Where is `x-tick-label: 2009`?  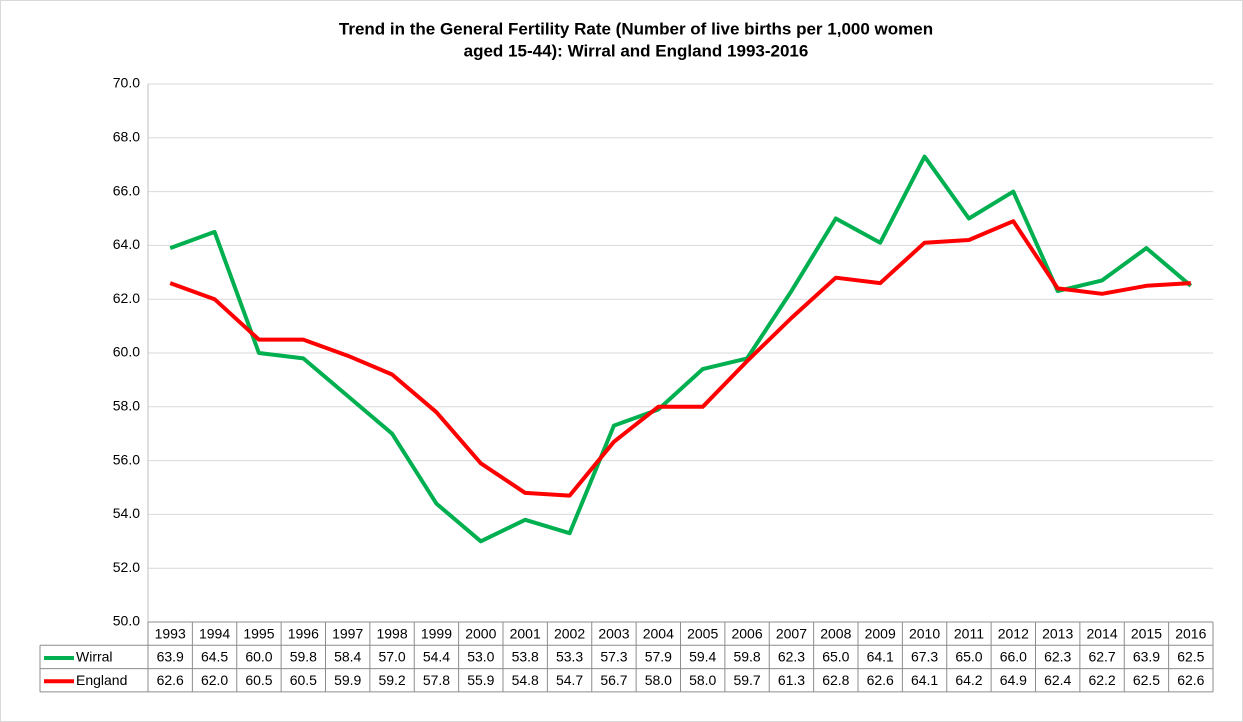 x-tick-label: 2009 is located at coordinates (880, 633).